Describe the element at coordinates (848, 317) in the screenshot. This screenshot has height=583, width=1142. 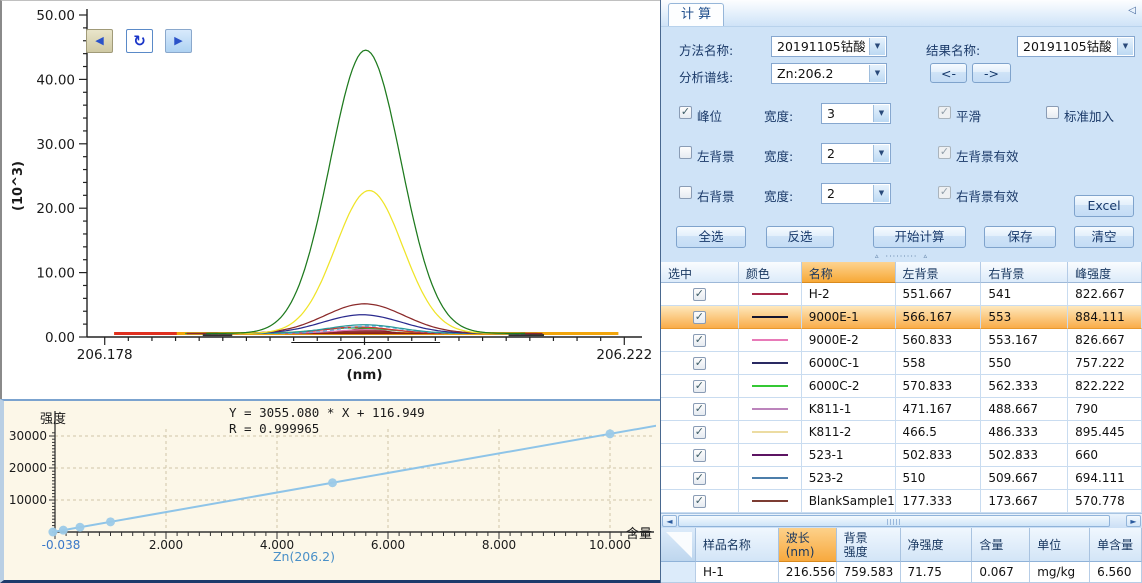
I see `row-name-cell: 9000E-1` at that location.